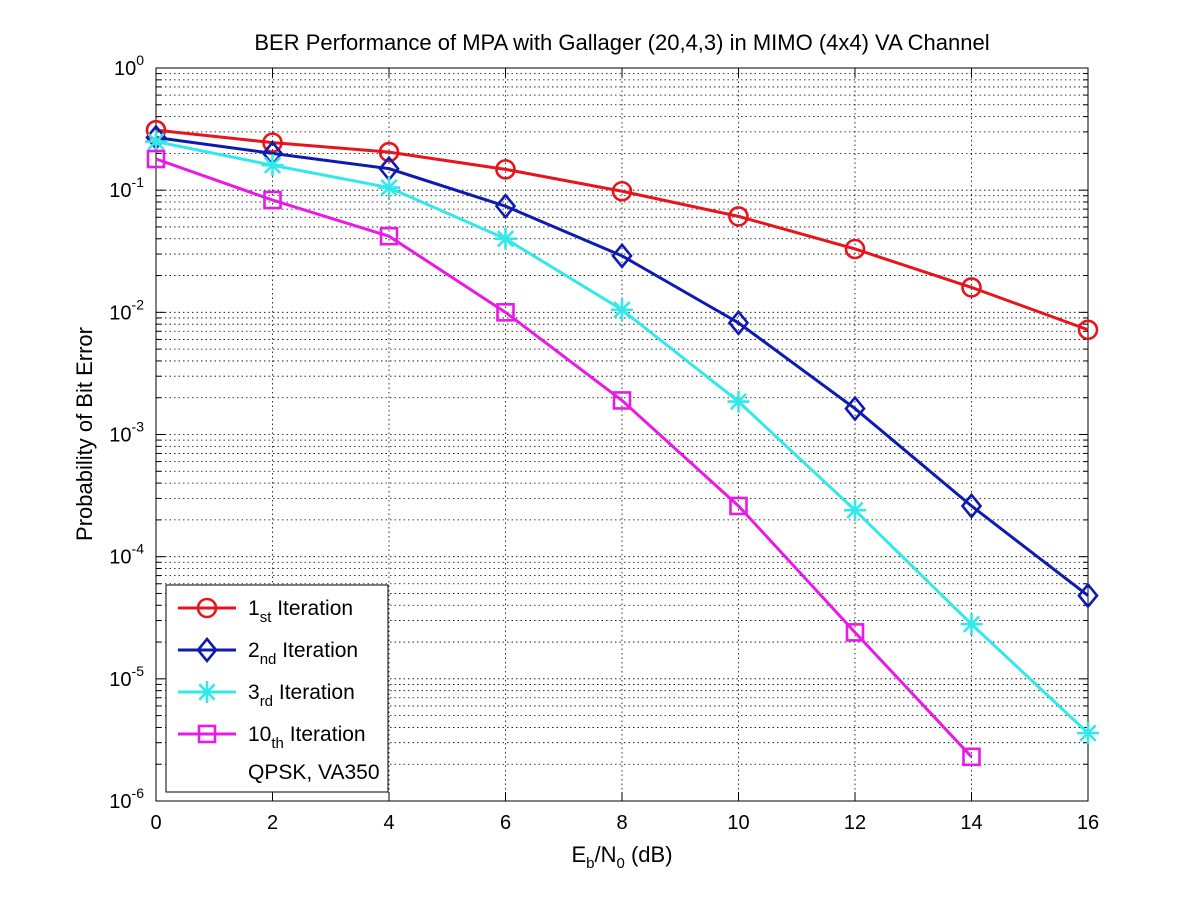  Describe the element at coordinates (126, 677) in the screenshot. I see `y-tick-label: 10⁻⁵` at that location.